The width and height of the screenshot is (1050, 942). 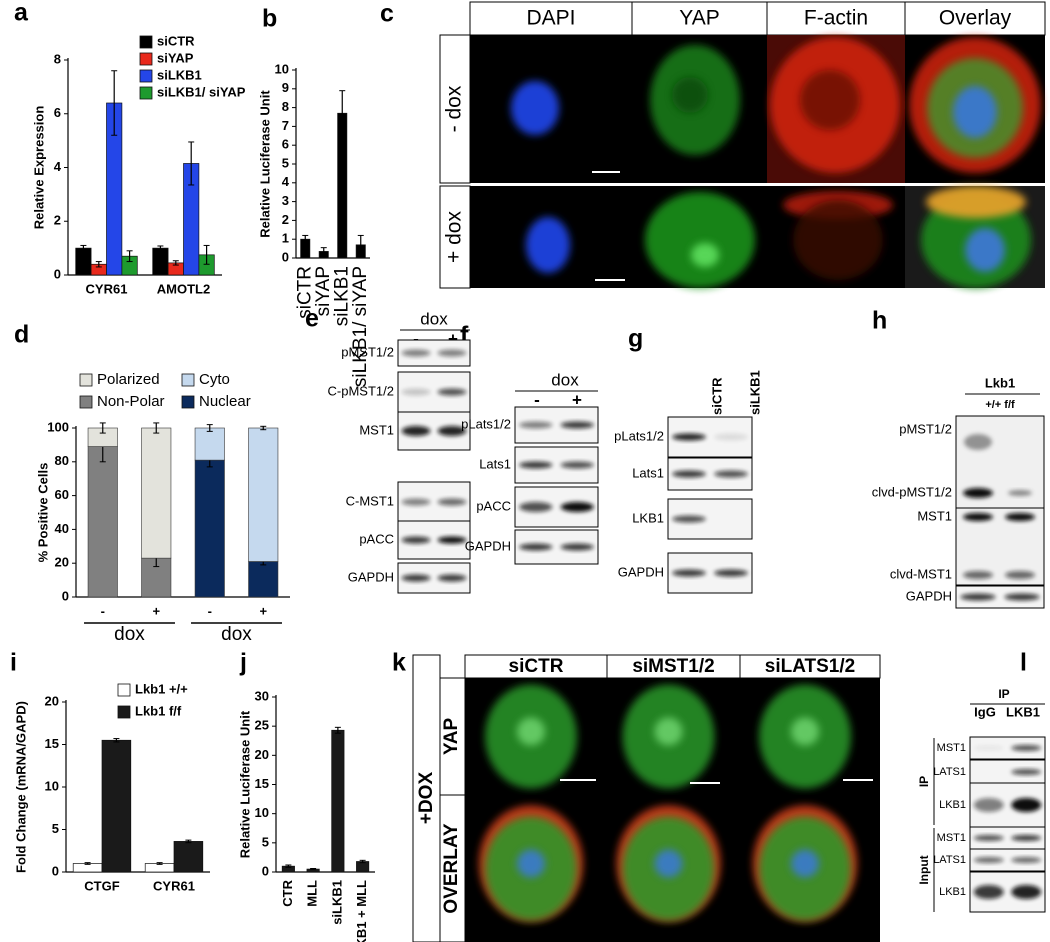 I want to click on legend-label: Cyto, so click(x=214, y=379).